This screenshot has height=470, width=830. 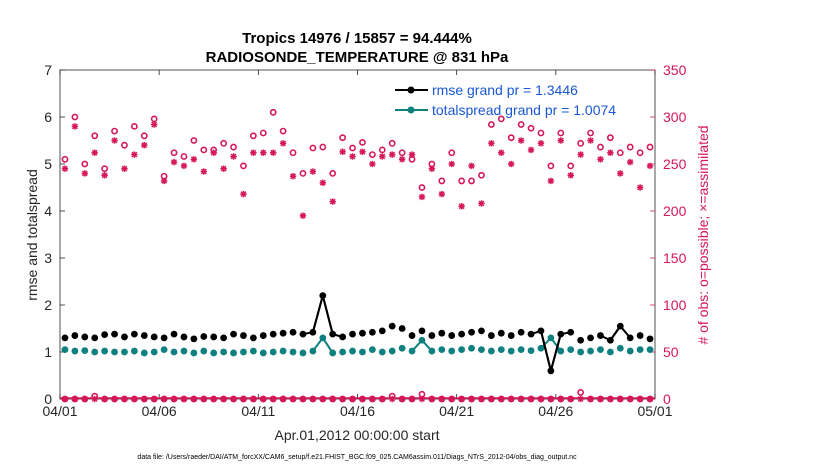 I want to click on x-tick-label: 04/21, so click(x=456, y=411).